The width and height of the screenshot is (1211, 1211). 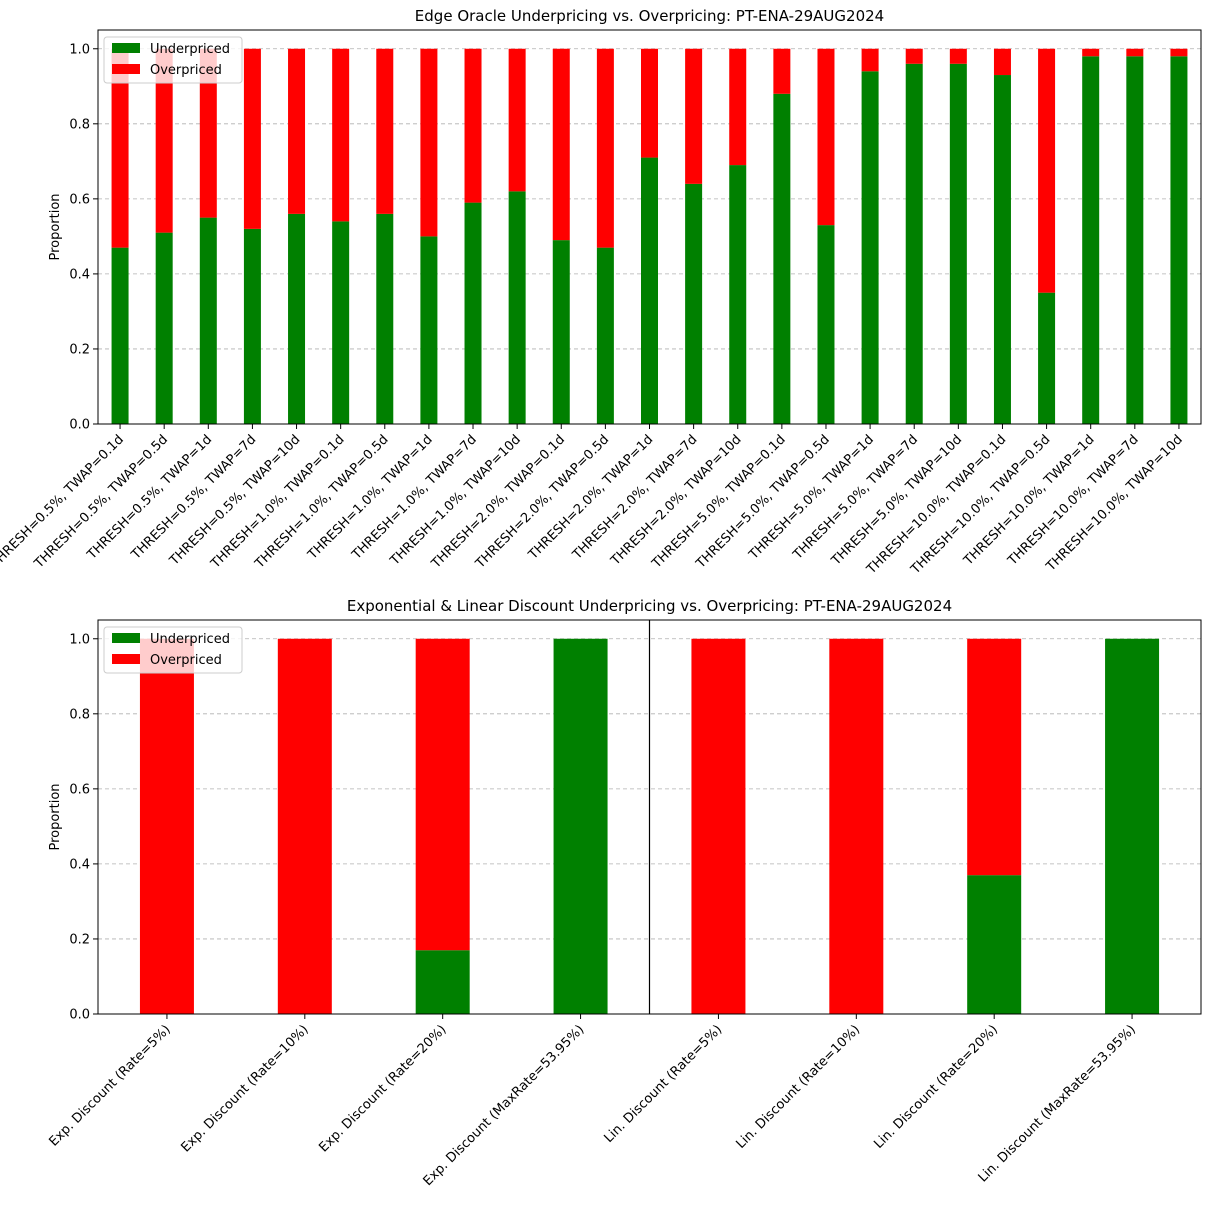 I want to click on x-tick-label: Lin. Discount (Rate=5%), so click(x=664, y=1084).